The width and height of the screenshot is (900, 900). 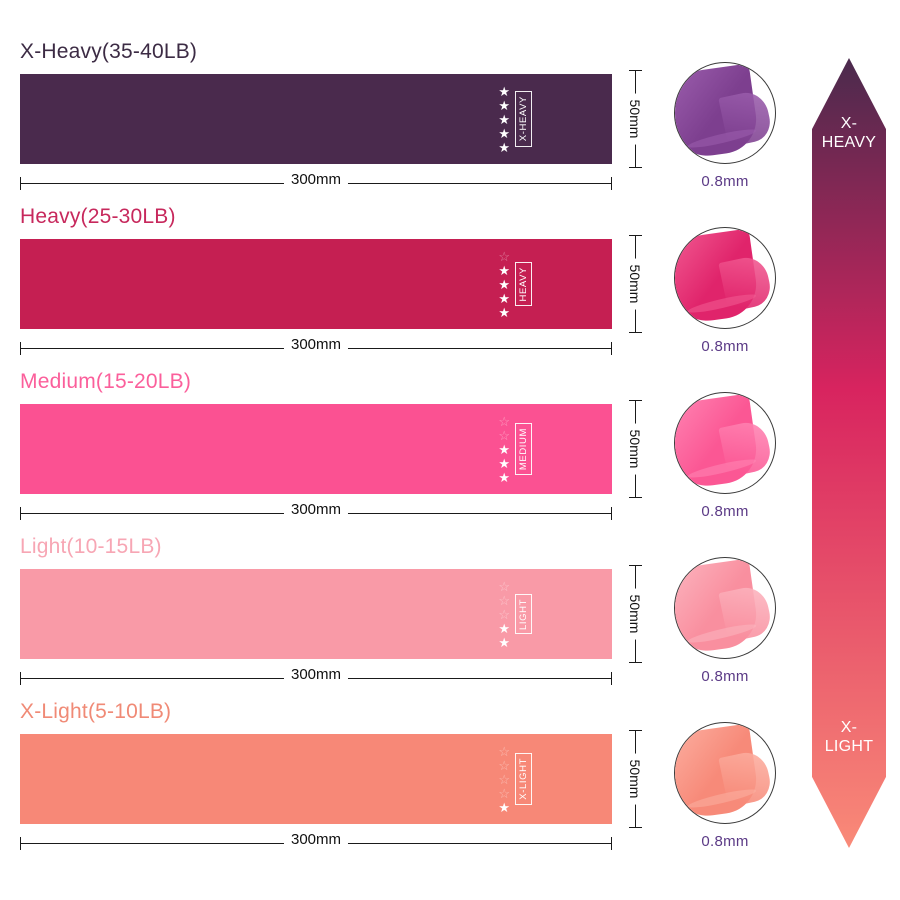 I want to click on star-rating: ☆ ☆ ☆ ★ ★, so click(x=504, y=614).